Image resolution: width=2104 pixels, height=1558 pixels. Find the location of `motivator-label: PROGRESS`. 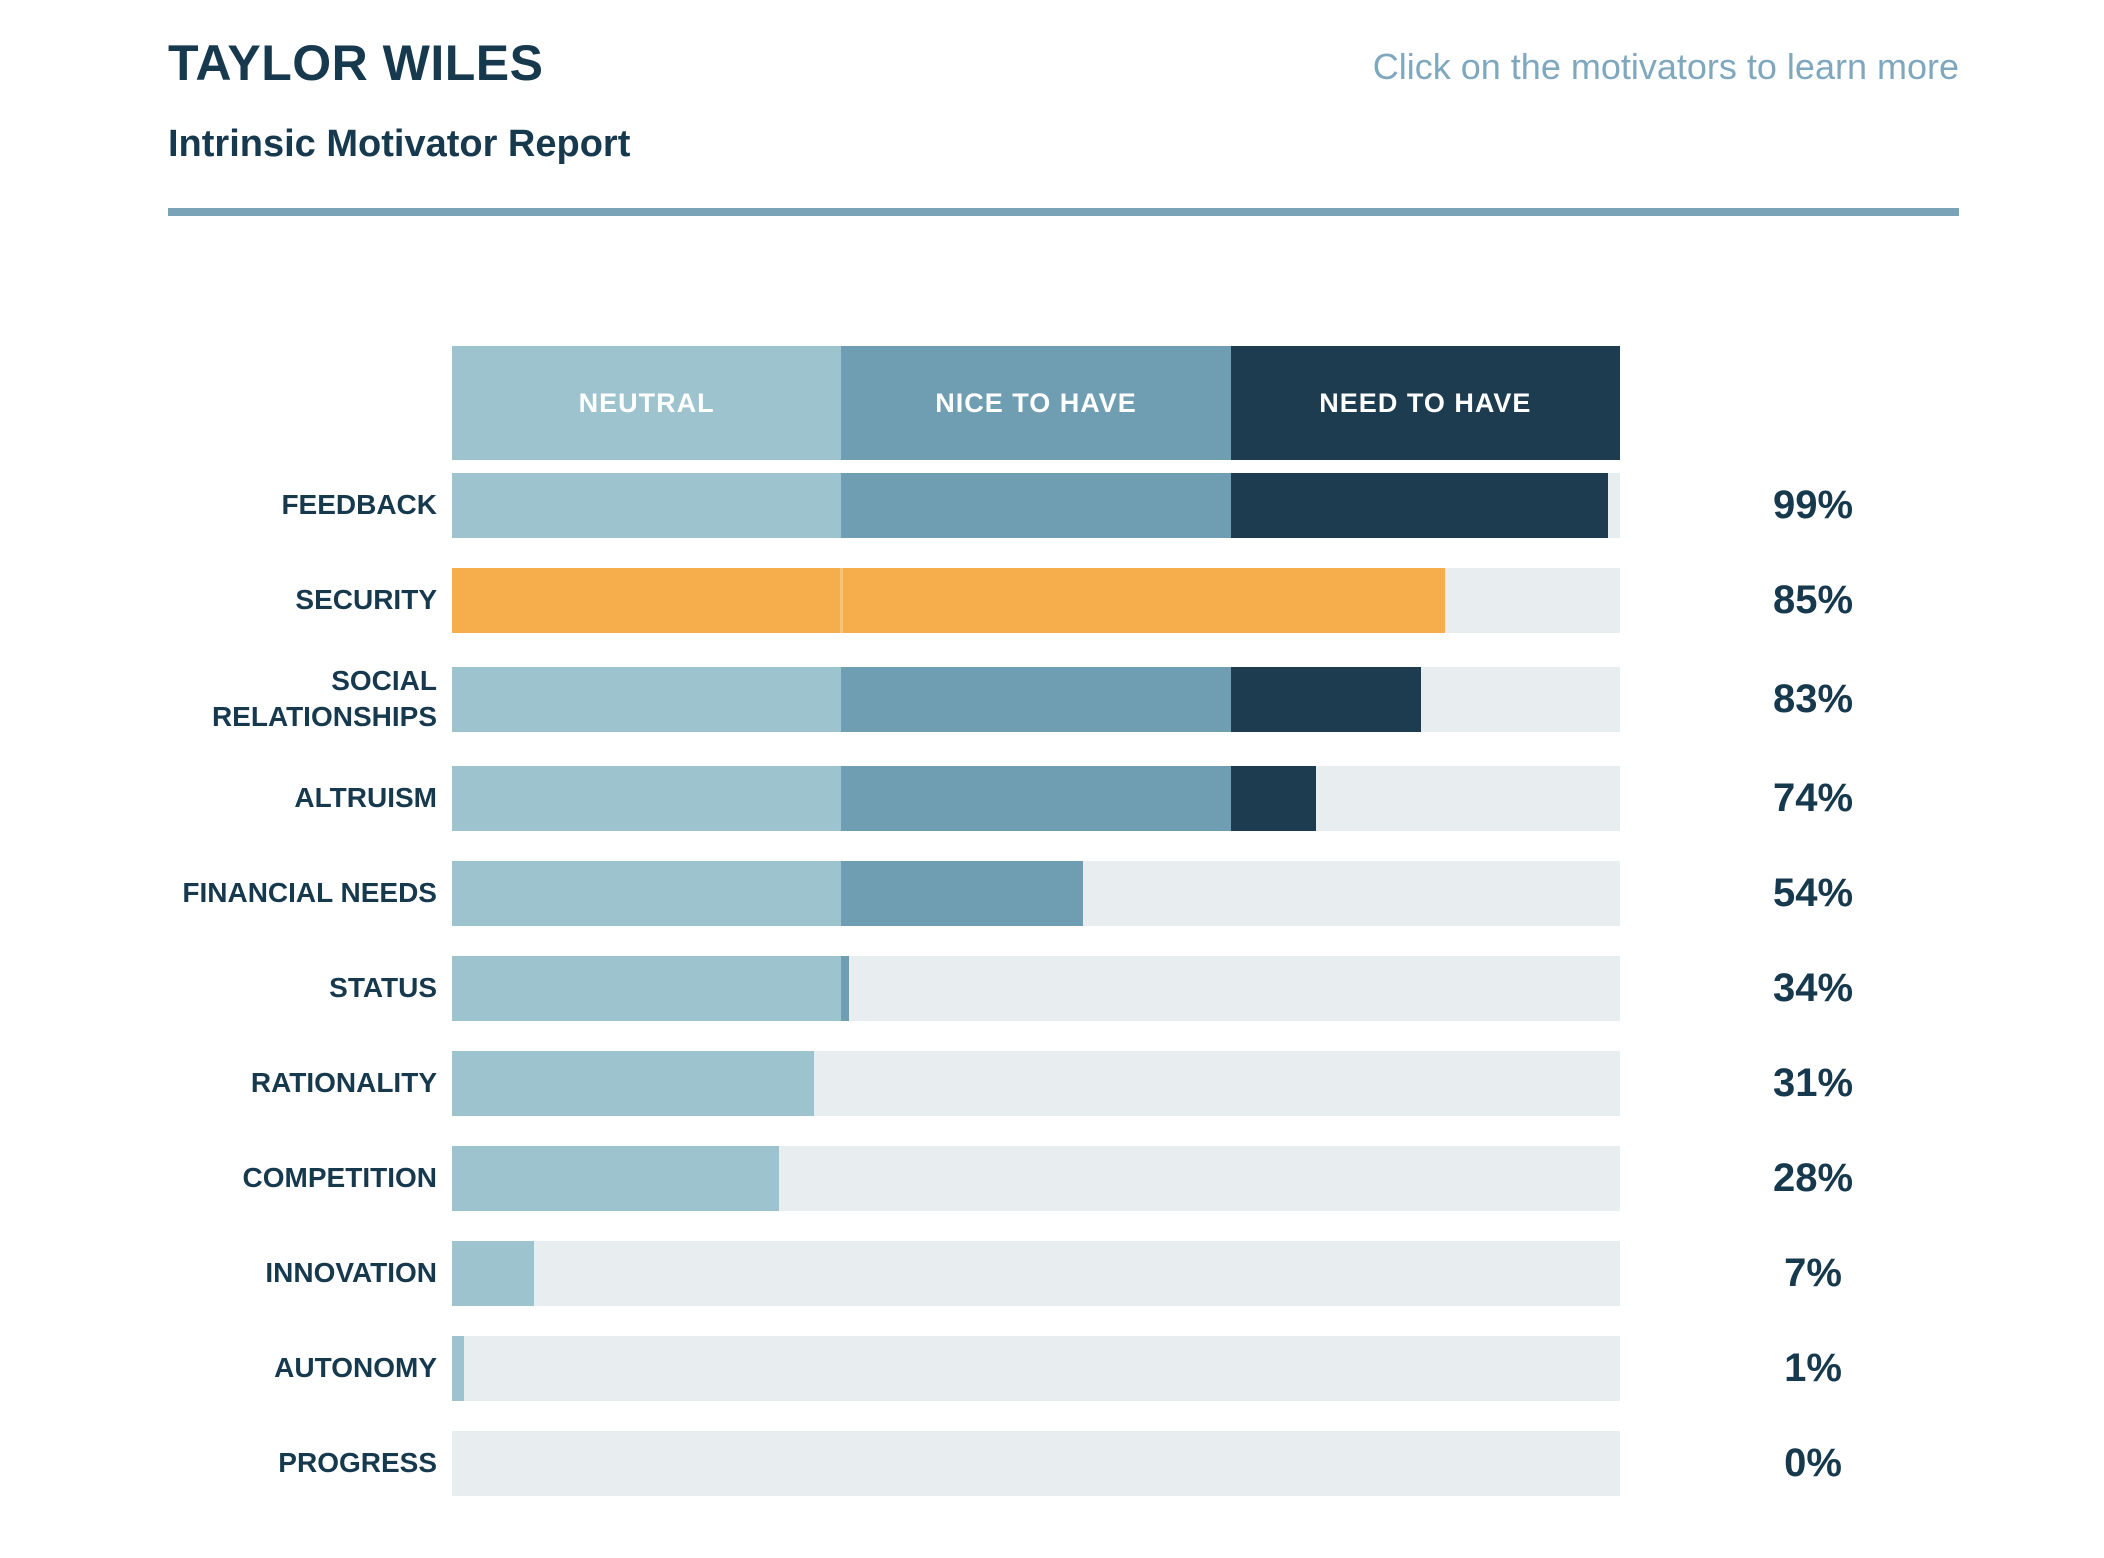

motivator-label: PROGRESS is located at coordinates (357, 1463).